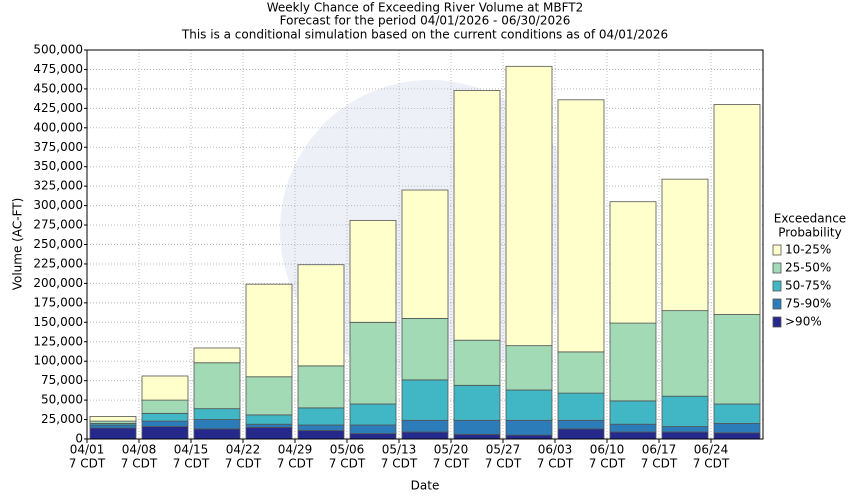 This screenshot has width=850, height=500. What do you see at coordinates (808, 304) in the screenshot?
I see `legend-label: 75-90%` at bounding box center [808, 304].